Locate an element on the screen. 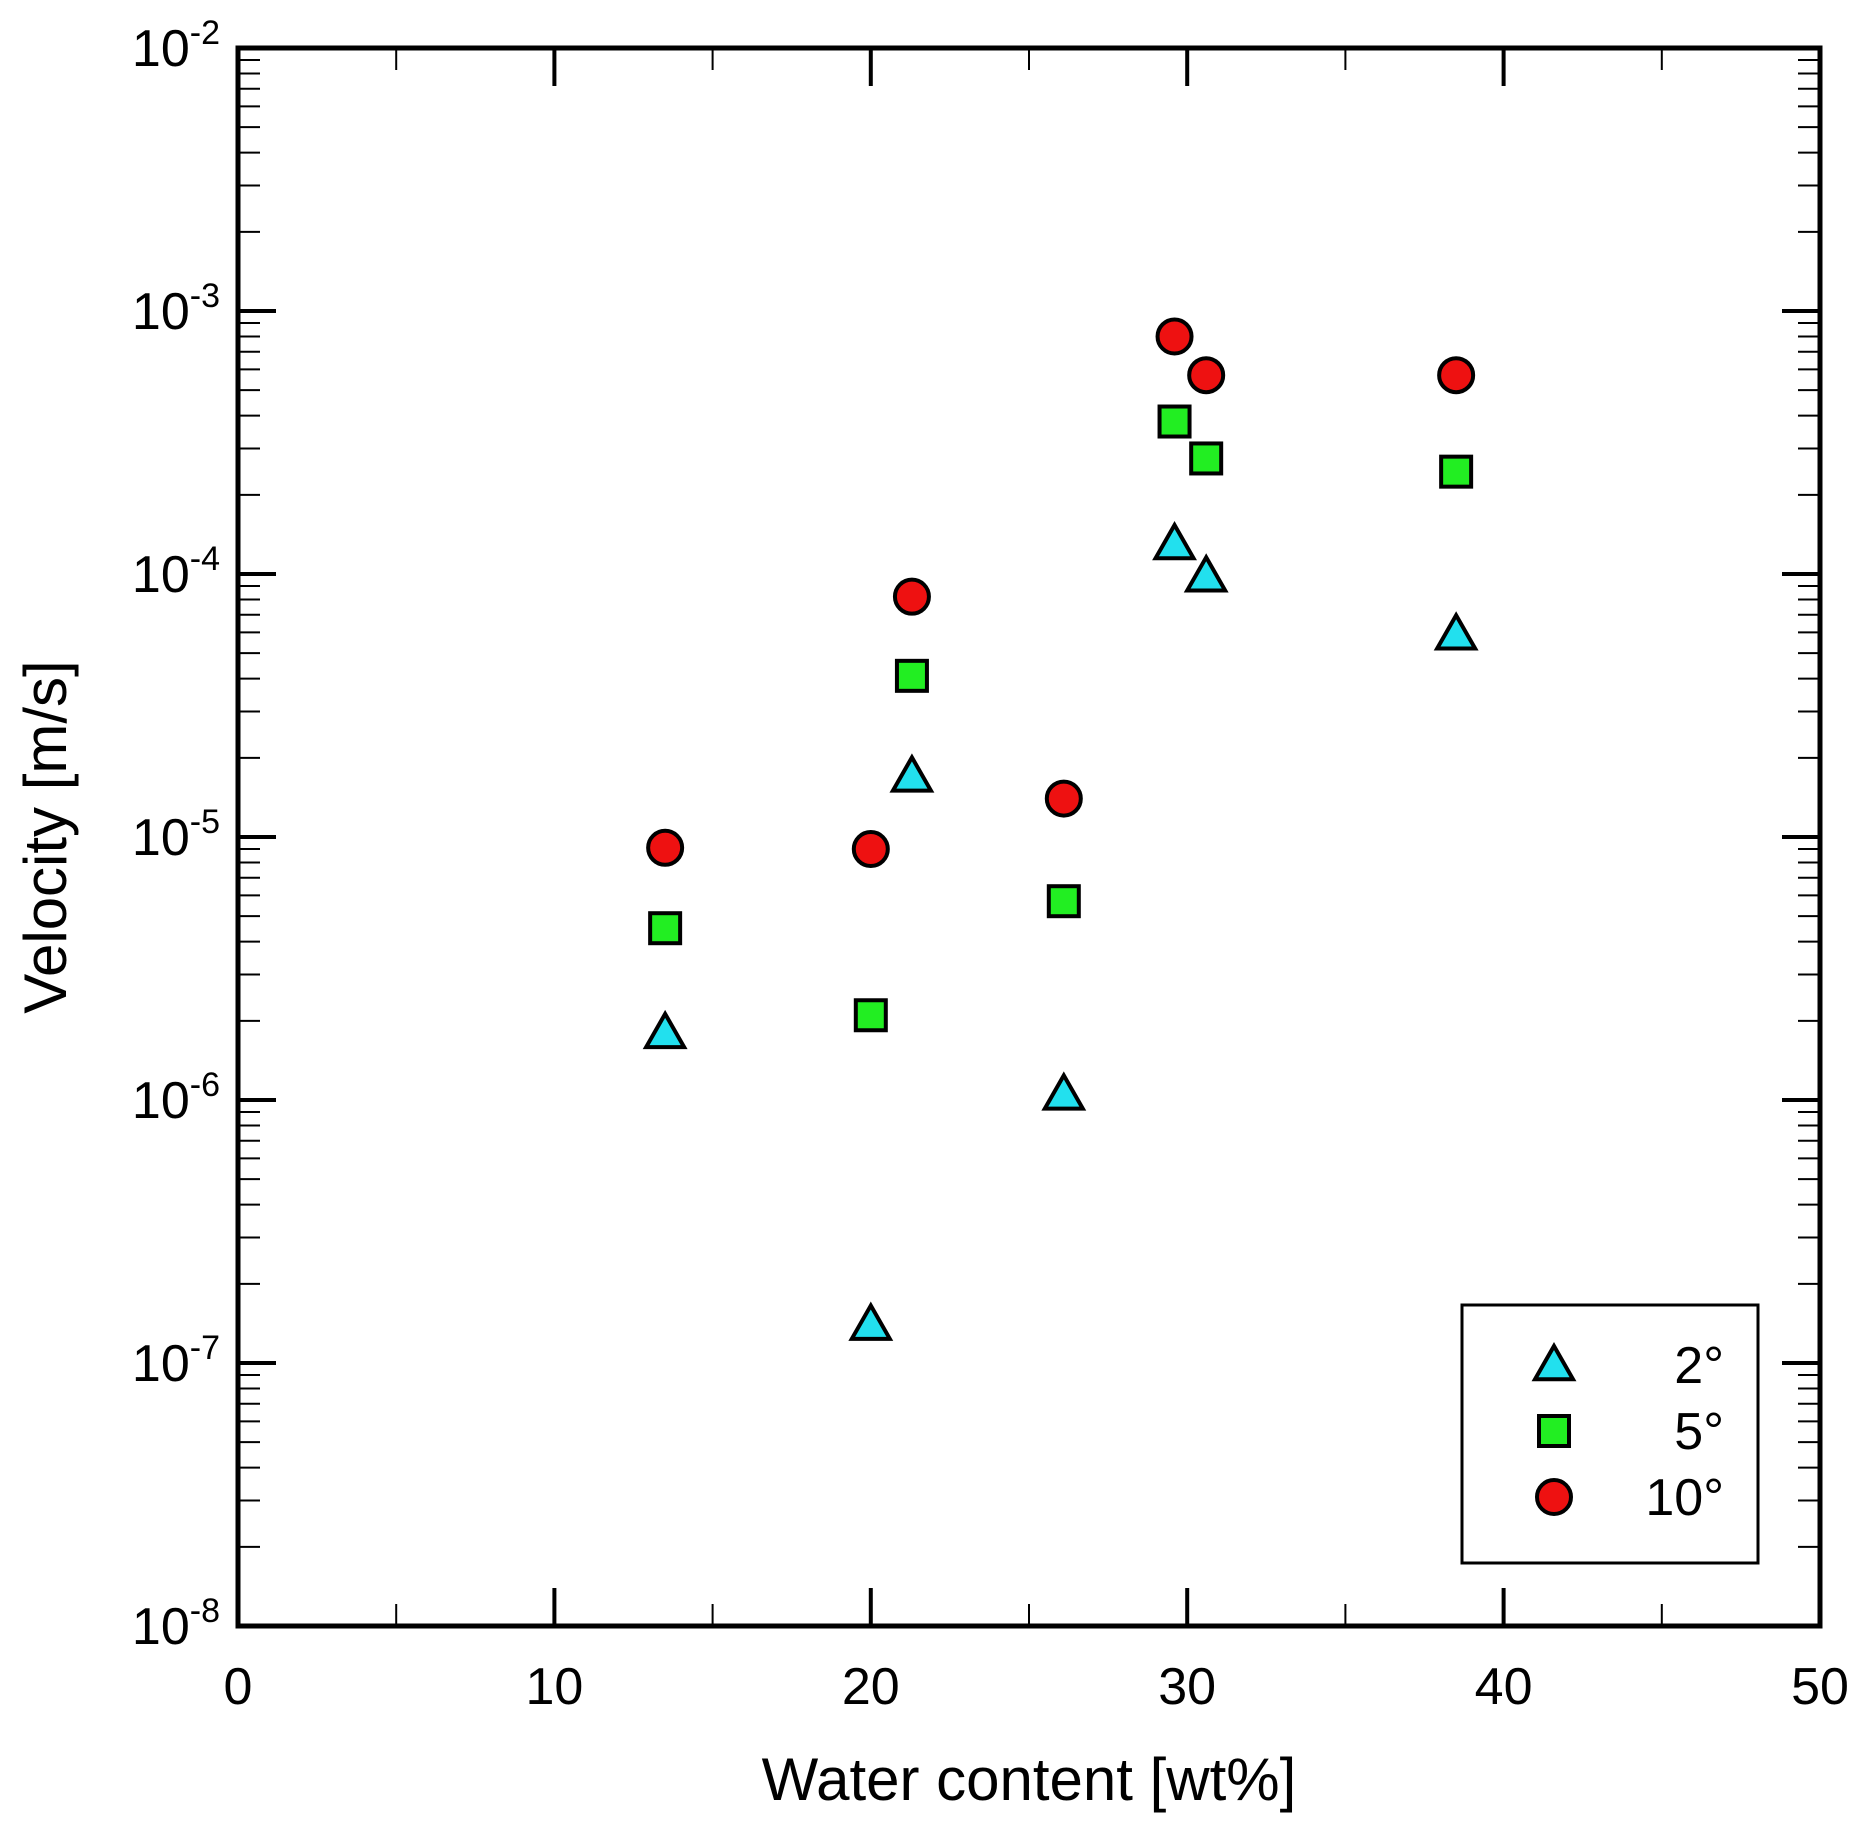 This screenshot has height=1839, width=1860. legend-label: 5° is located at coordinates (1699, 1432).